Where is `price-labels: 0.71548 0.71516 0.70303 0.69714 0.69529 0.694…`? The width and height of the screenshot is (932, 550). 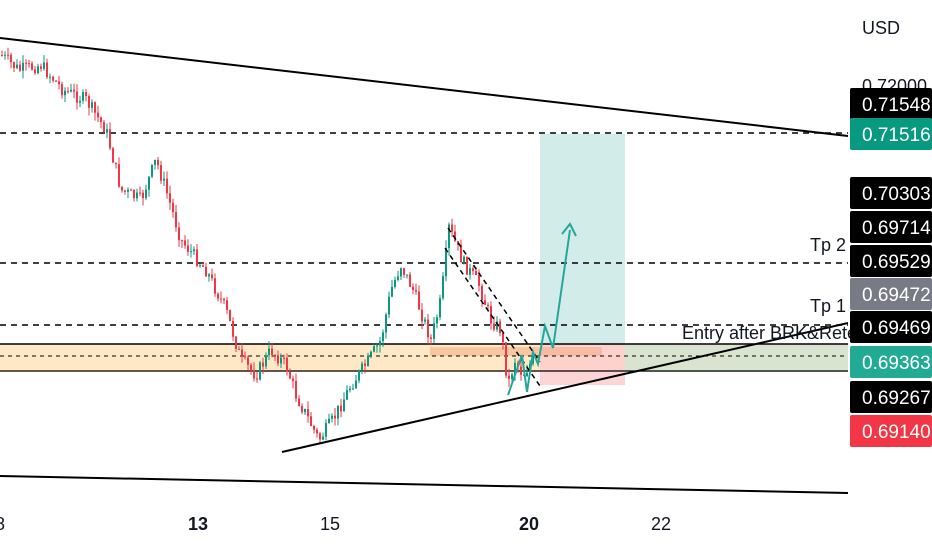
price-labels: 0.71548 0.71516 0.70303 0.69714 0.69529 0.694… is located at coordinates (891, 267).